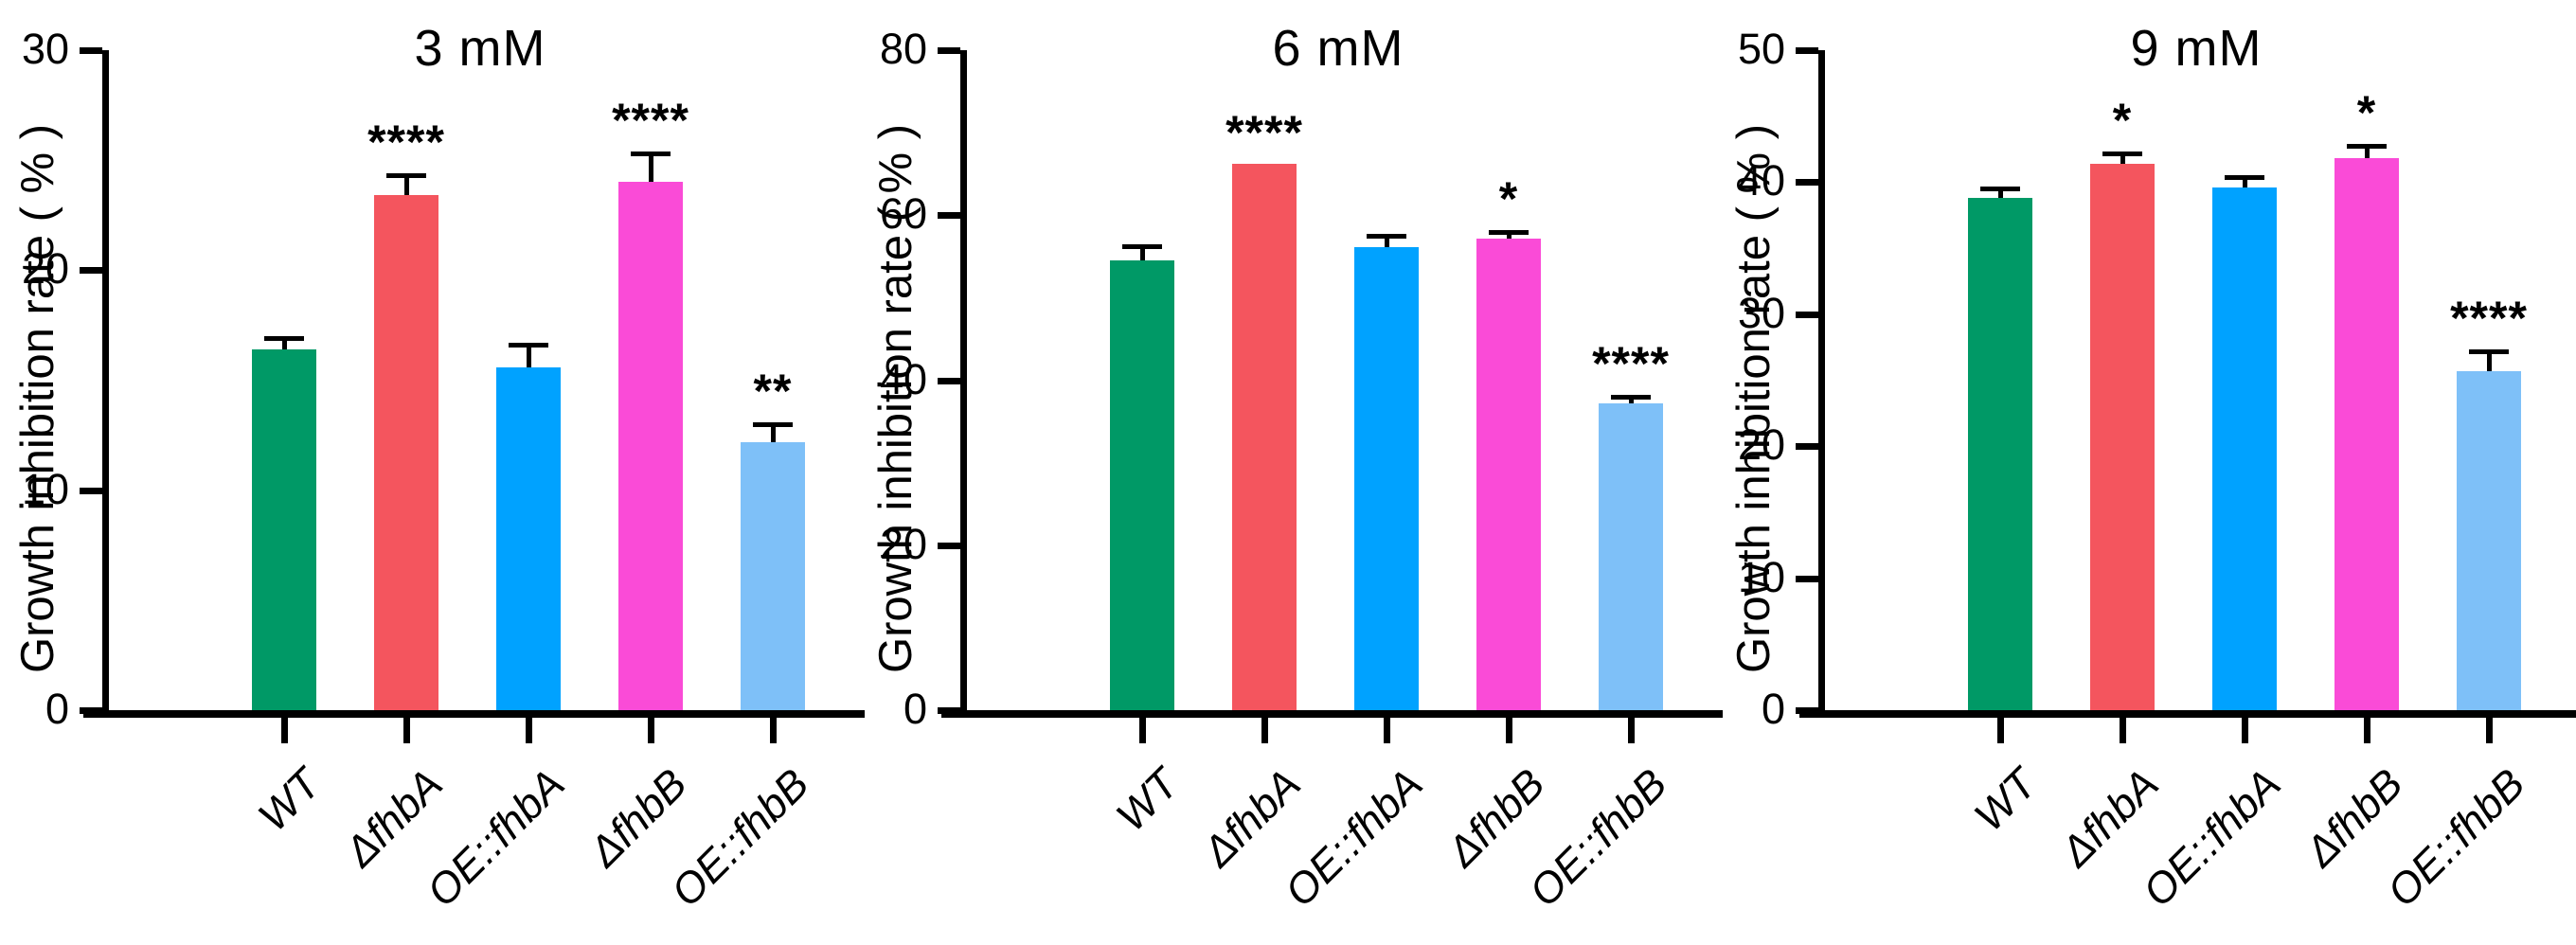 The image size is (2576, 945). I want to click on y-axis-tick-label: 50, so click(1761, 49).